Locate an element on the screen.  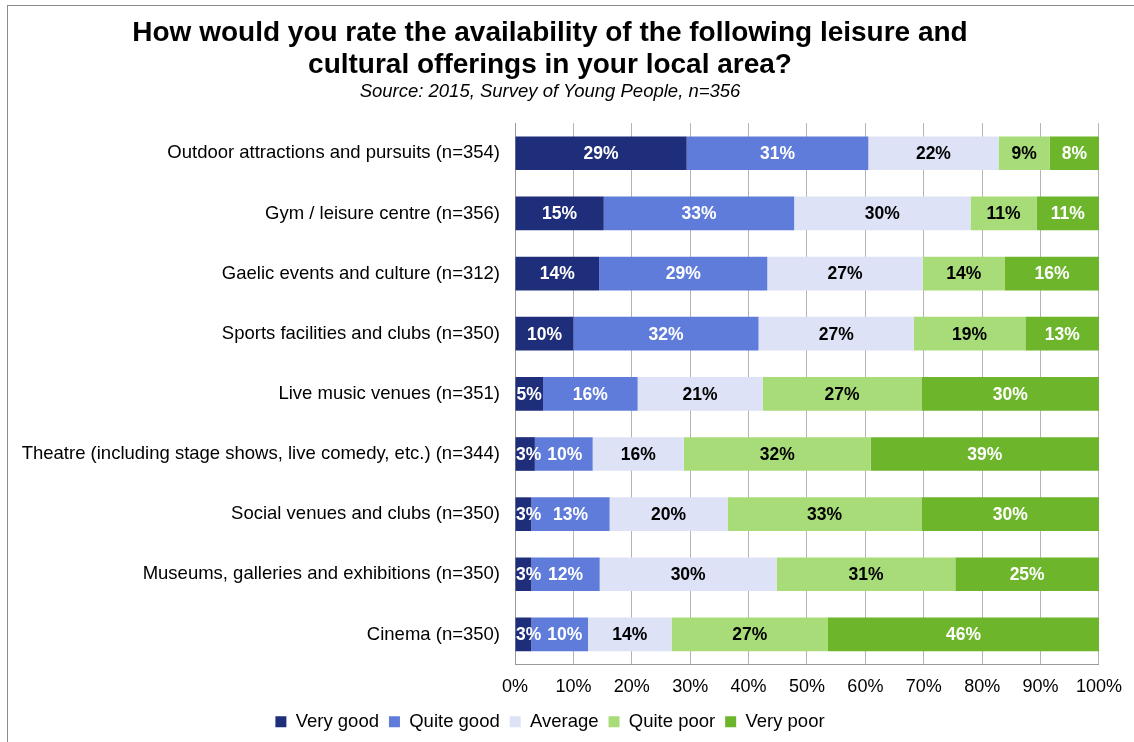
x-tick-label: 80% is located at coordinates (982, 686).